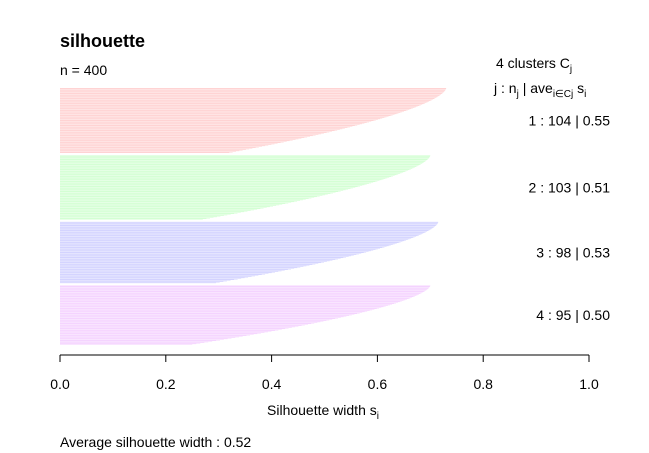 The image size is (649, 453). I want to click on legend-header-line1-text: 4 clusters C, so click(533, 63).